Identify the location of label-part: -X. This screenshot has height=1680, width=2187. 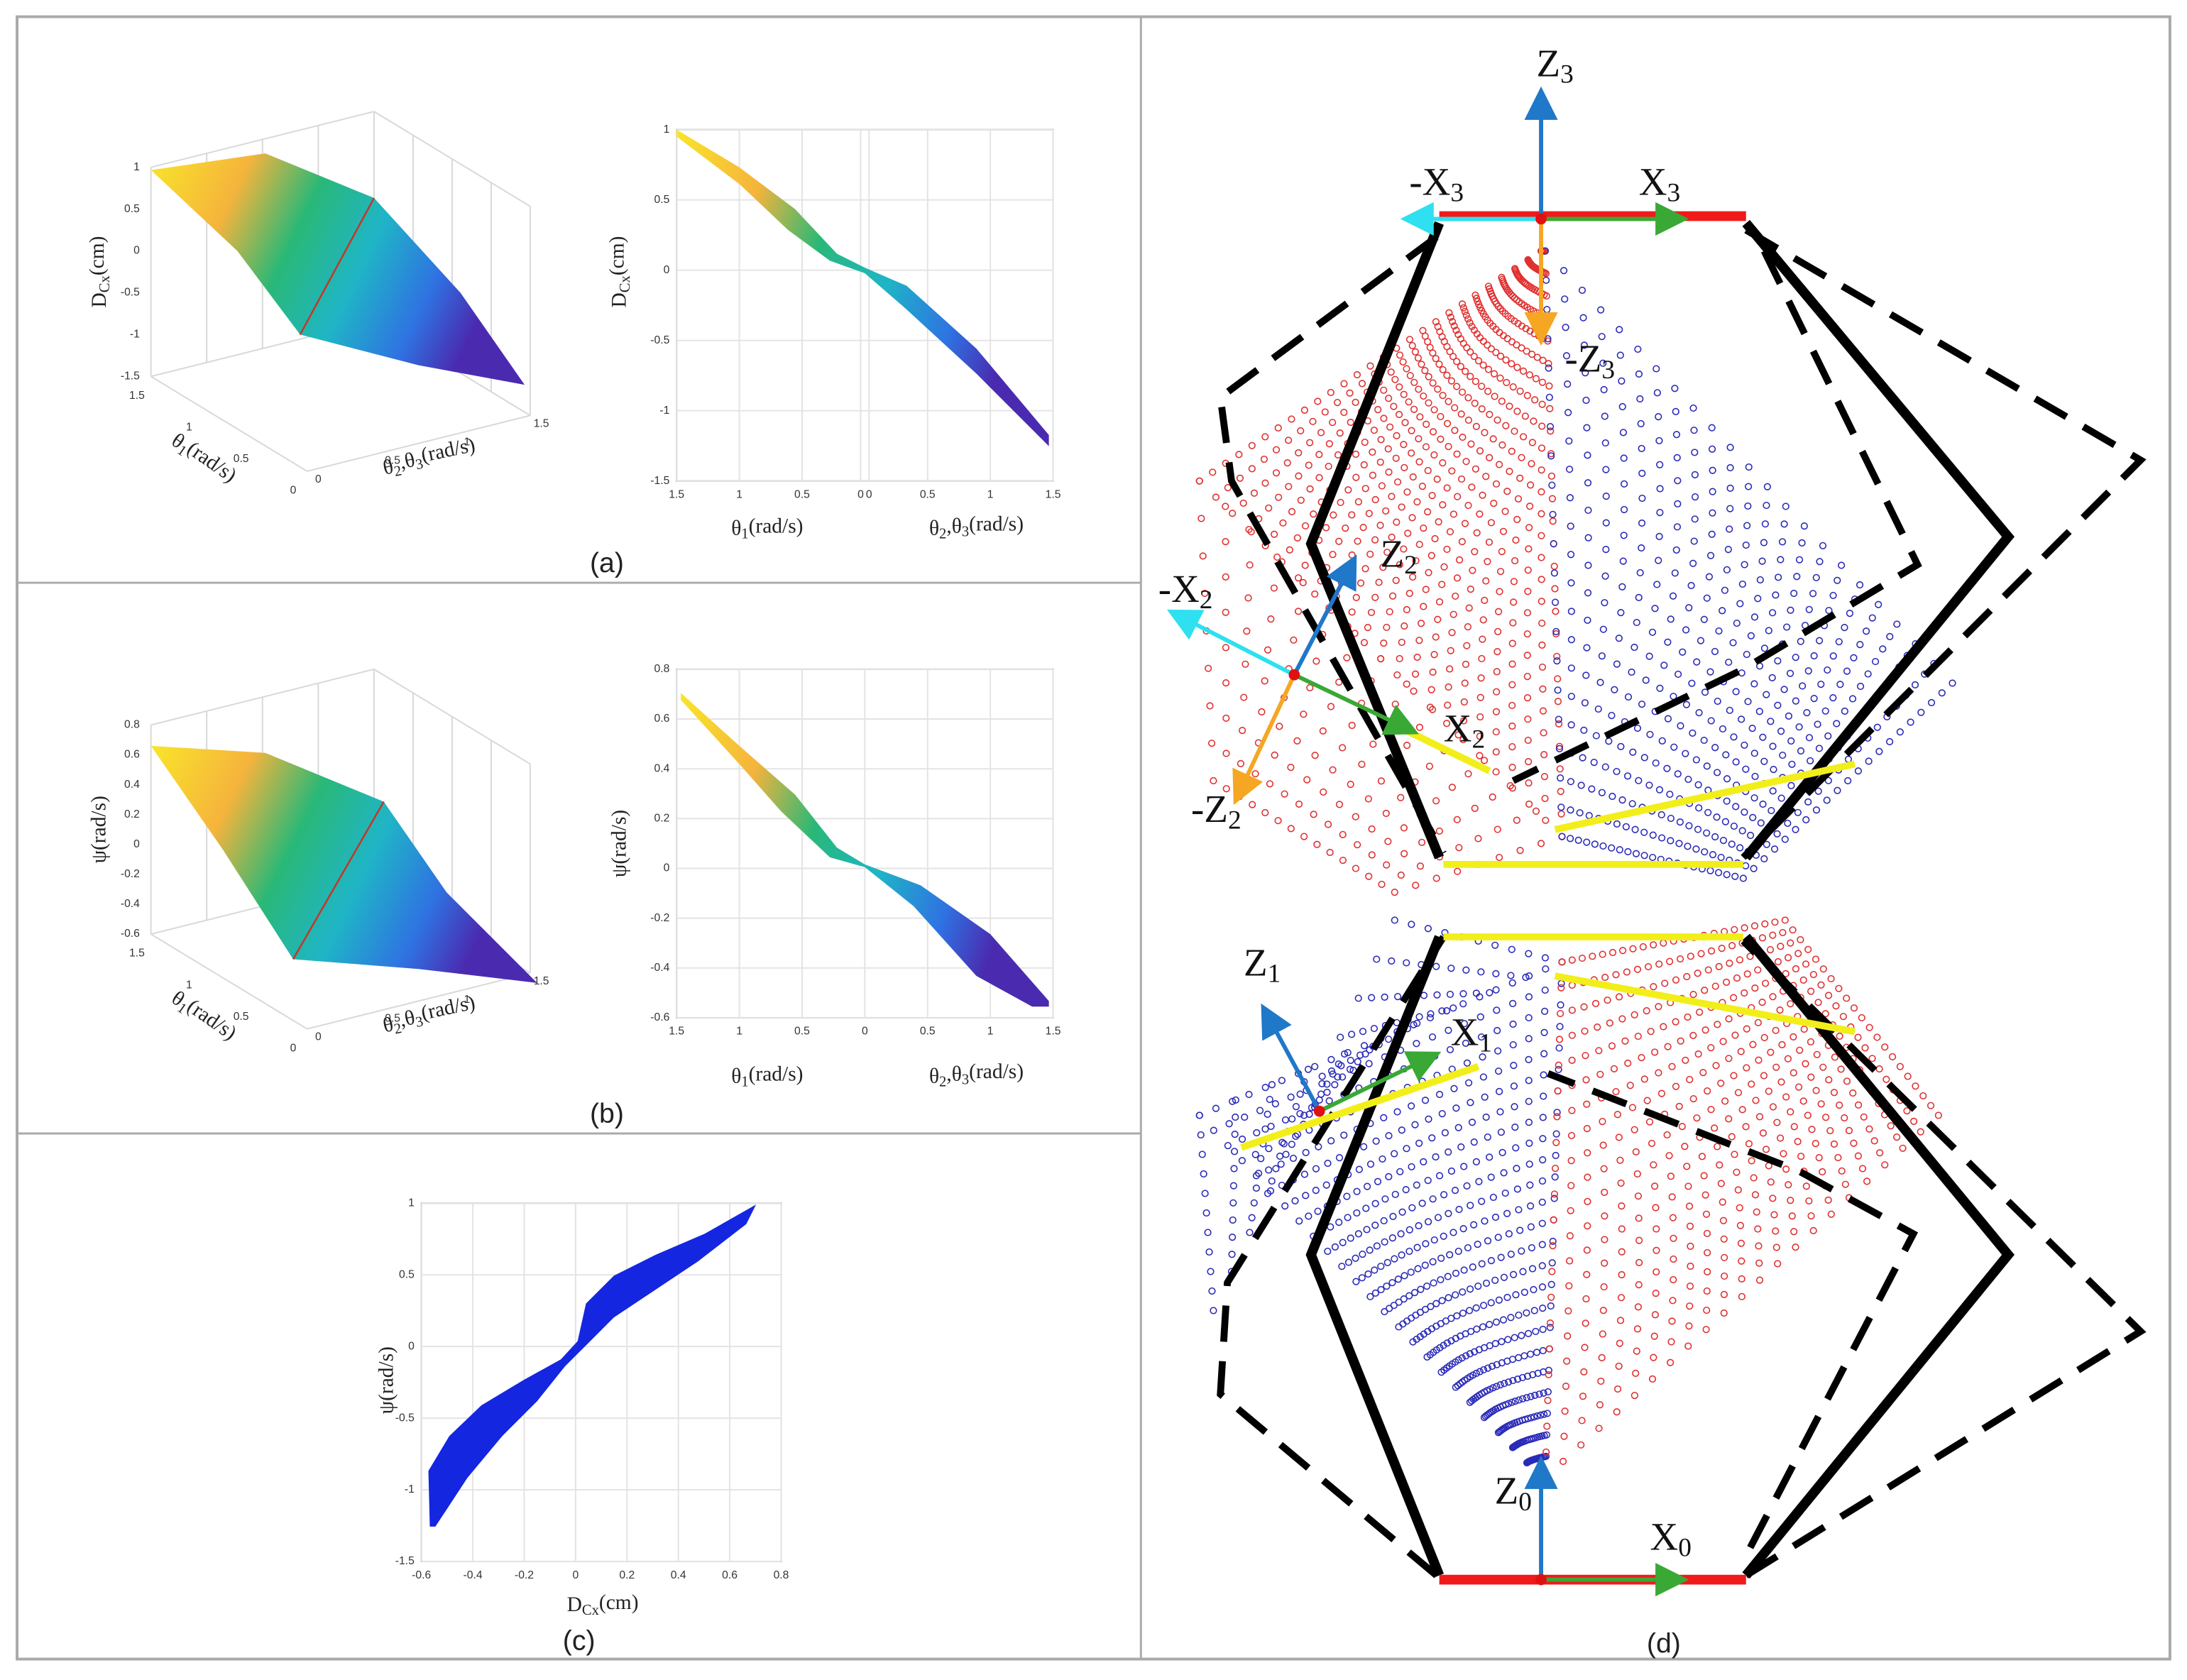
(1429, 182).